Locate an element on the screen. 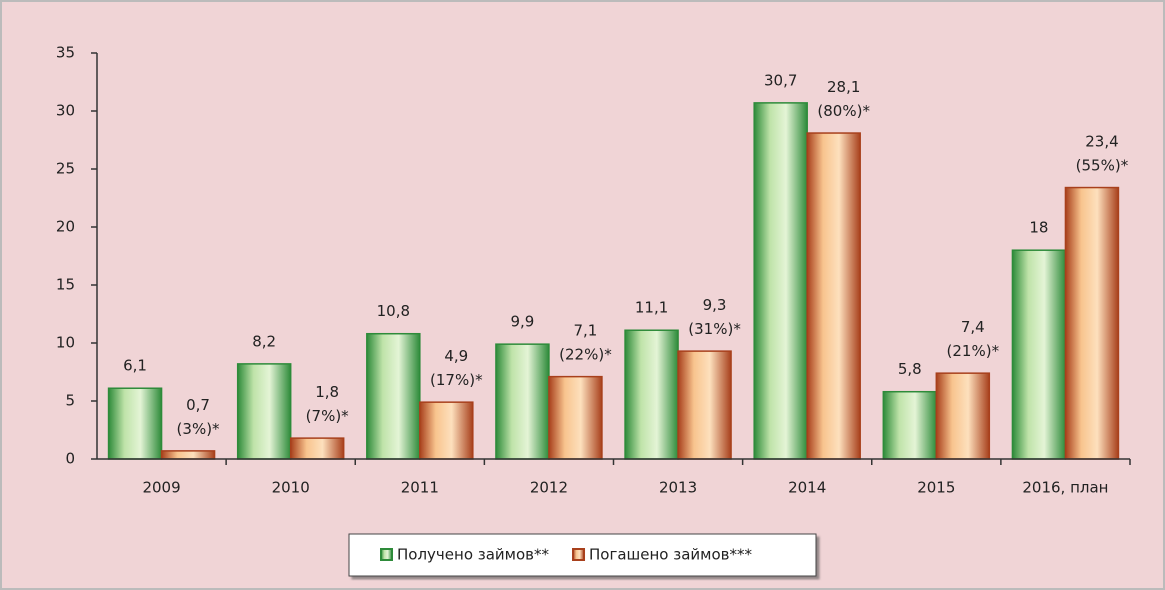 The height and width of the screenshot is (590, 1165). x-tick-label: 2013 is located at coordinates (678, 488).